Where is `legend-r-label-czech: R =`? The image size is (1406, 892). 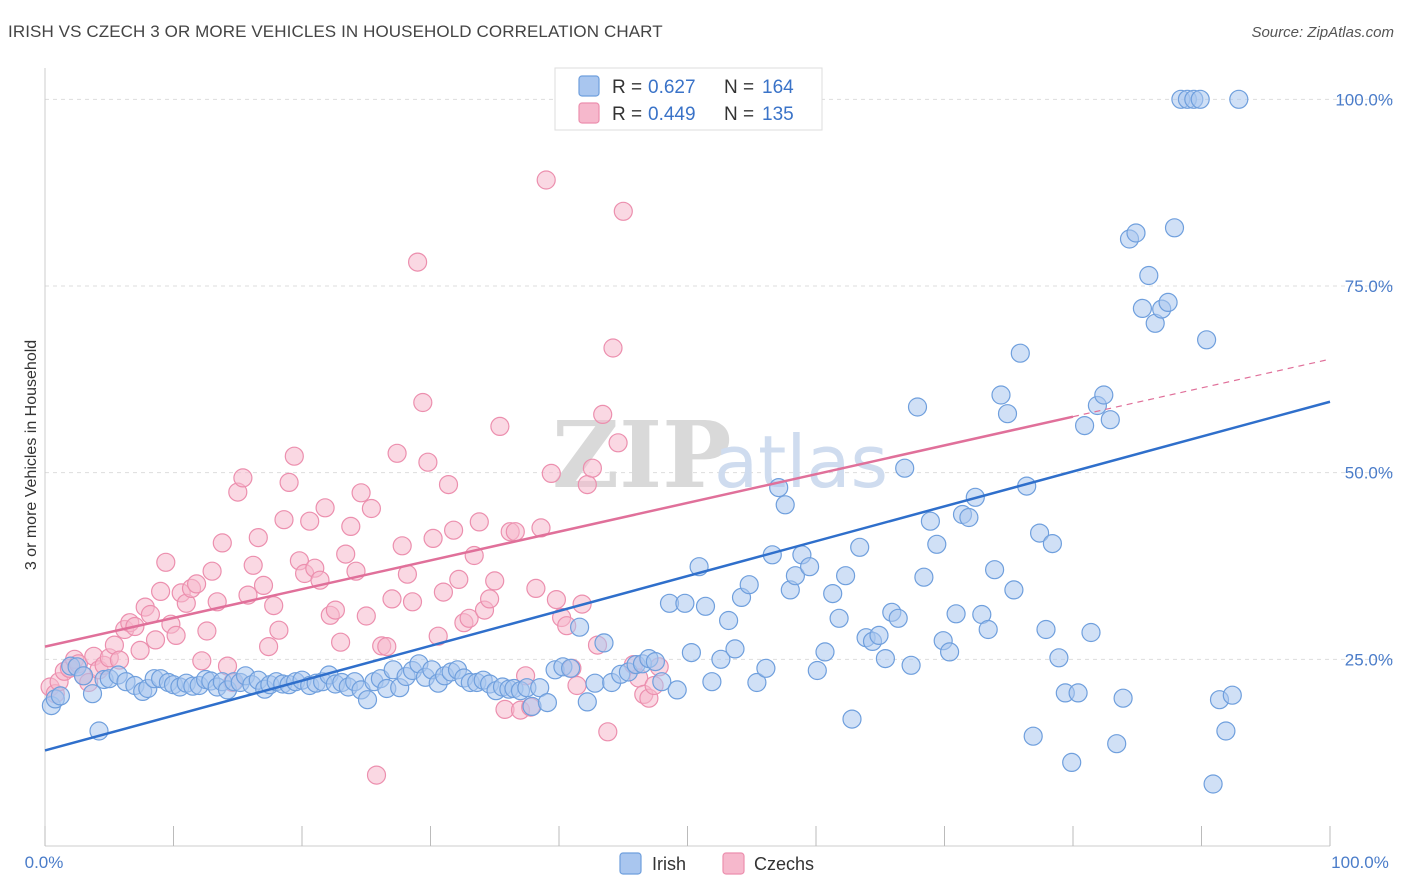
legend-r-label-czech: R = is located at coordinates (627, 114).